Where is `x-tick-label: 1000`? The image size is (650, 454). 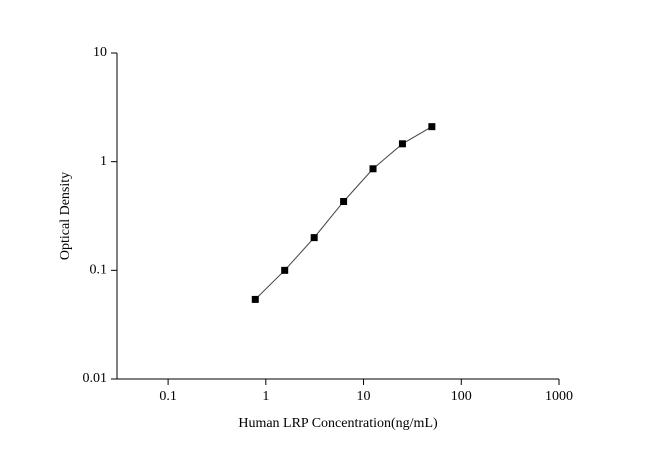
x-tick-label: 1000 is located at coordinates (559, 396).